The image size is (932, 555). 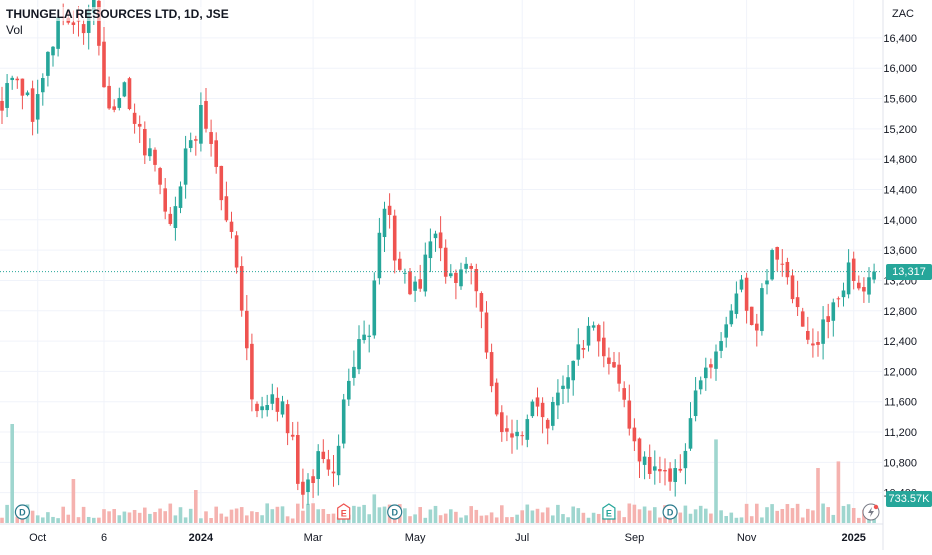 What do you see at coordinates (903, 14) in the screenshot?
I see `currency-label: ZAC` at bounding box center [903, 14].